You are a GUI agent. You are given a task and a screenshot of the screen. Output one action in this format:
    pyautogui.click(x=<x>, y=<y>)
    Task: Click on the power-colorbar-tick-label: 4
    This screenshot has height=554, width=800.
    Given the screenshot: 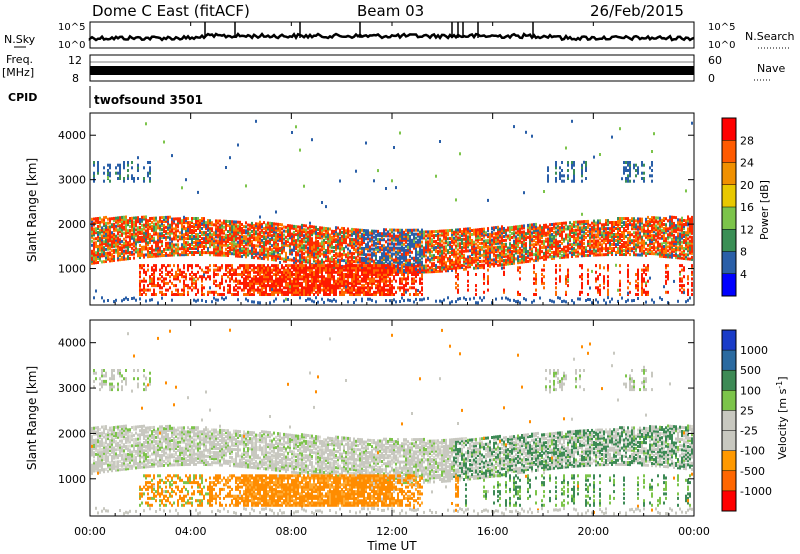 What is the action you would take?
    pyautogui.click(x=743, y=274)
    